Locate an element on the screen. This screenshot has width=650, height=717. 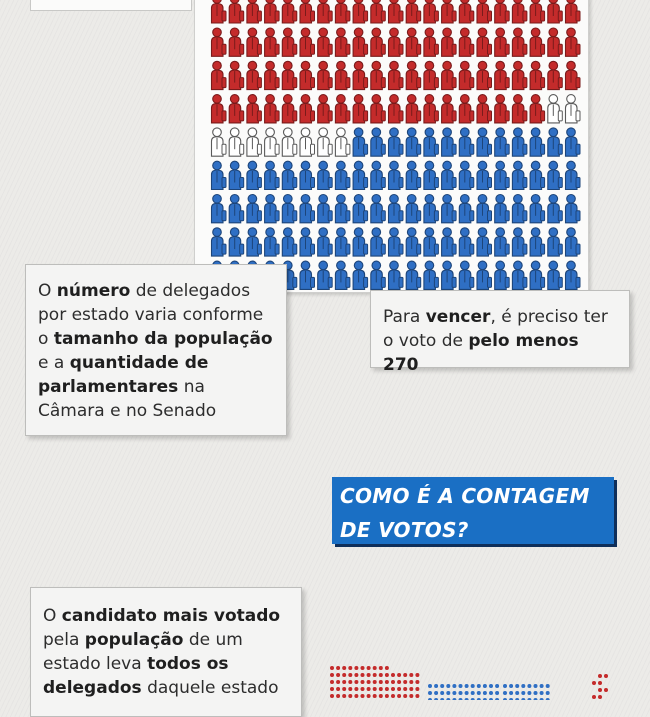
top-left-frame is located at coordinates (111, 5).